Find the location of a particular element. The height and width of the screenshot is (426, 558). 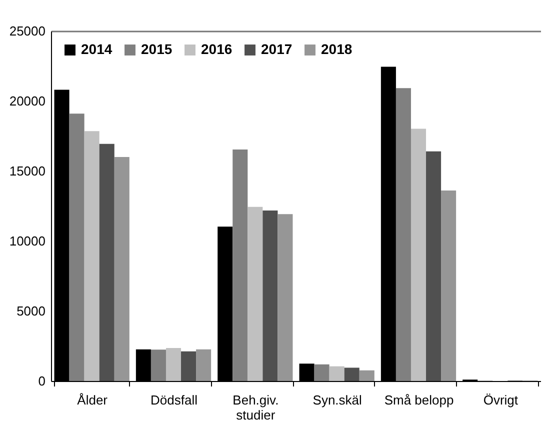

y-tick-label: 20000 is located at coordinates (27, 101).